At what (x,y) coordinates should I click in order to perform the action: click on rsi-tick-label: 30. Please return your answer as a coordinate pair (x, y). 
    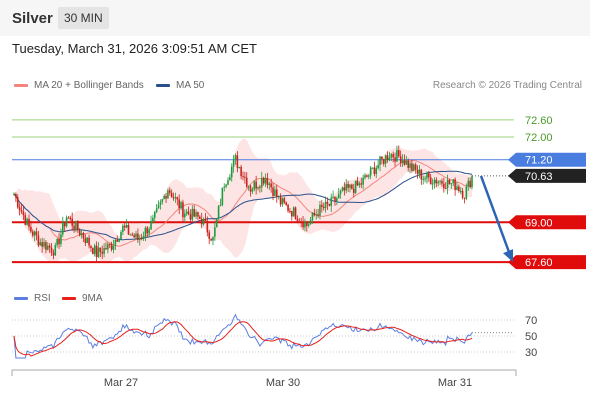
    Looking at the image, I should click on (531, 353).